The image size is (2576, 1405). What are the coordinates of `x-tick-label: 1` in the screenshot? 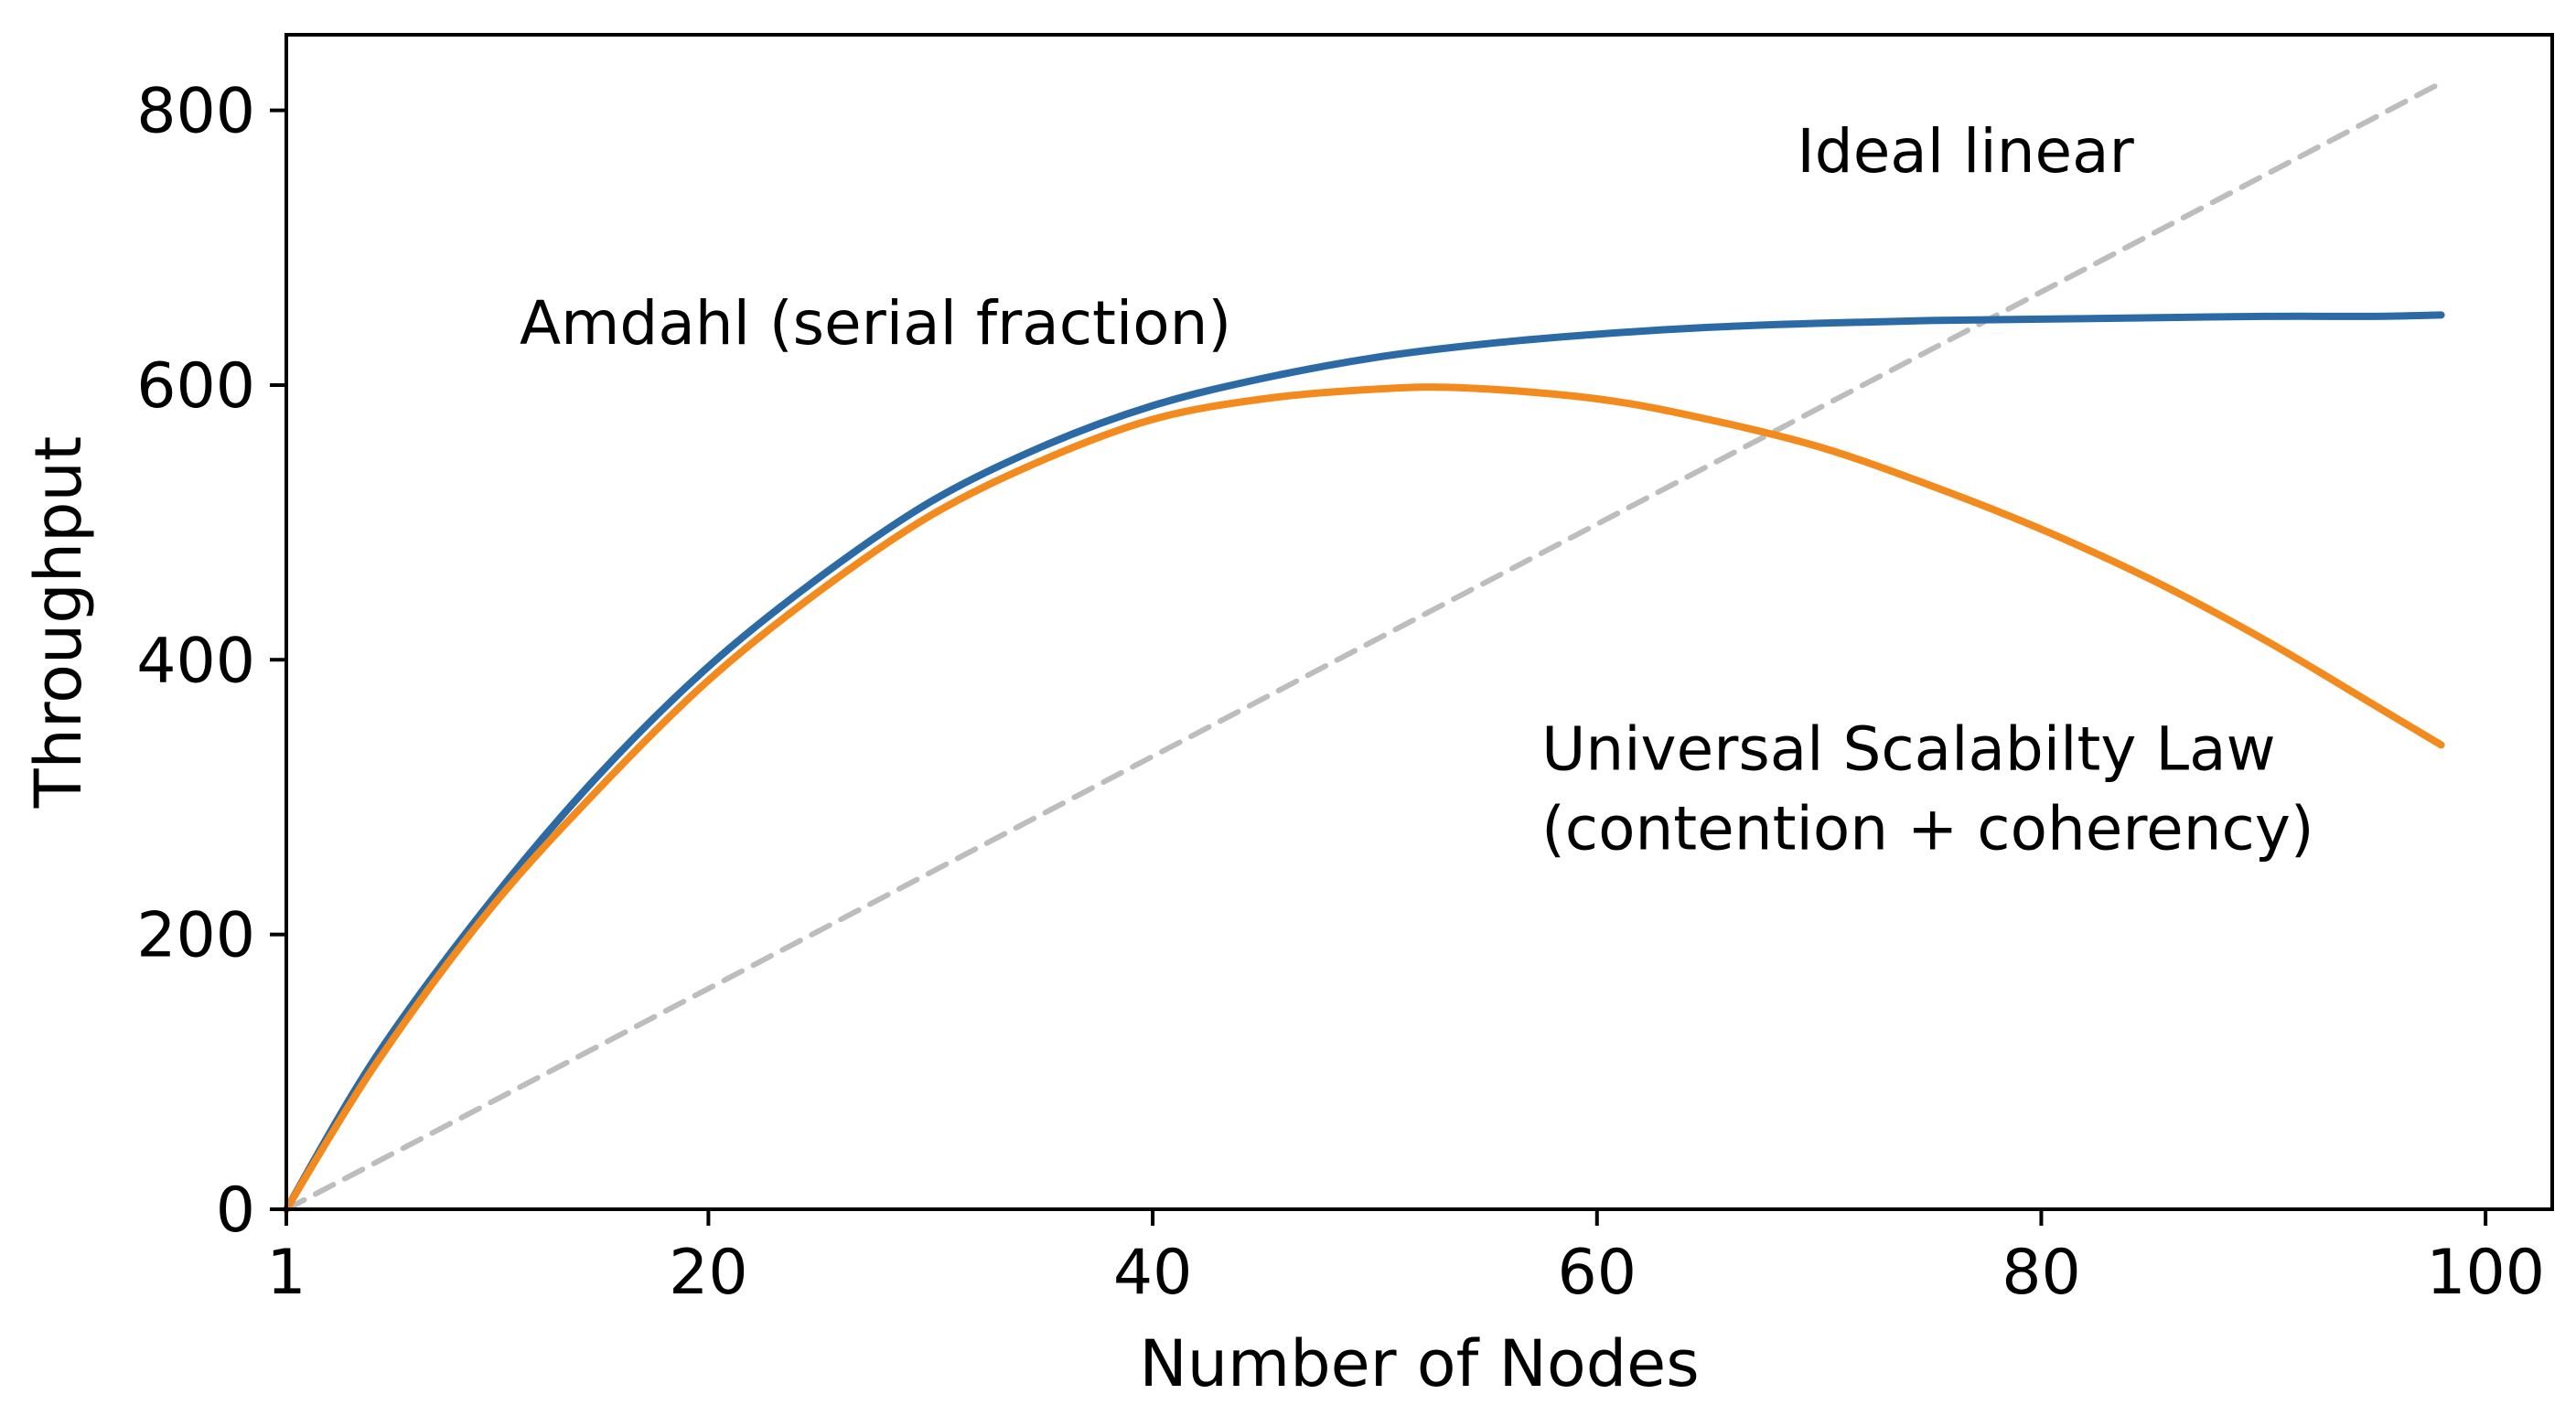 It's located at (286, 1273).